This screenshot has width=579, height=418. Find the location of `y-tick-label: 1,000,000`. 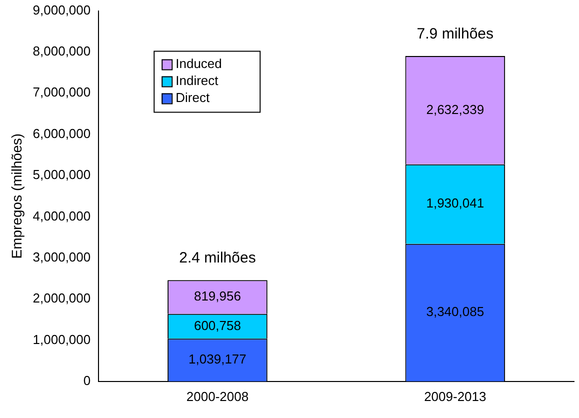

y-tick-label: 1,000,000 is located at coordinates (61, 339).